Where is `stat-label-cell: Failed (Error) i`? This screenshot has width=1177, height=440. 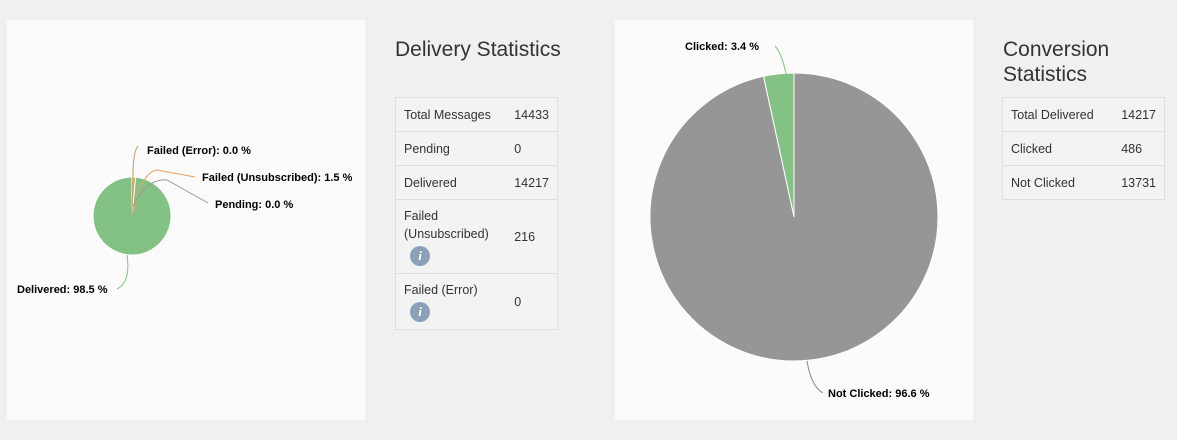
stat-label-cell: Failed (Error) i is located at coordinates (451, 302).